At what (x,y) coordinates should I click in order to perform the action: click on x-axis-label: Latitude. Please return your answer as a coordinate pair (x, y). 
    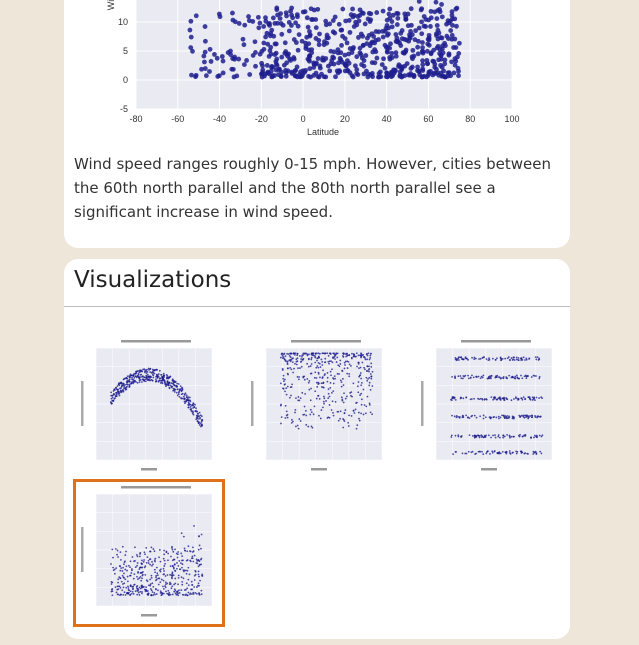
    Looking at the image, I should click on (323, 132).